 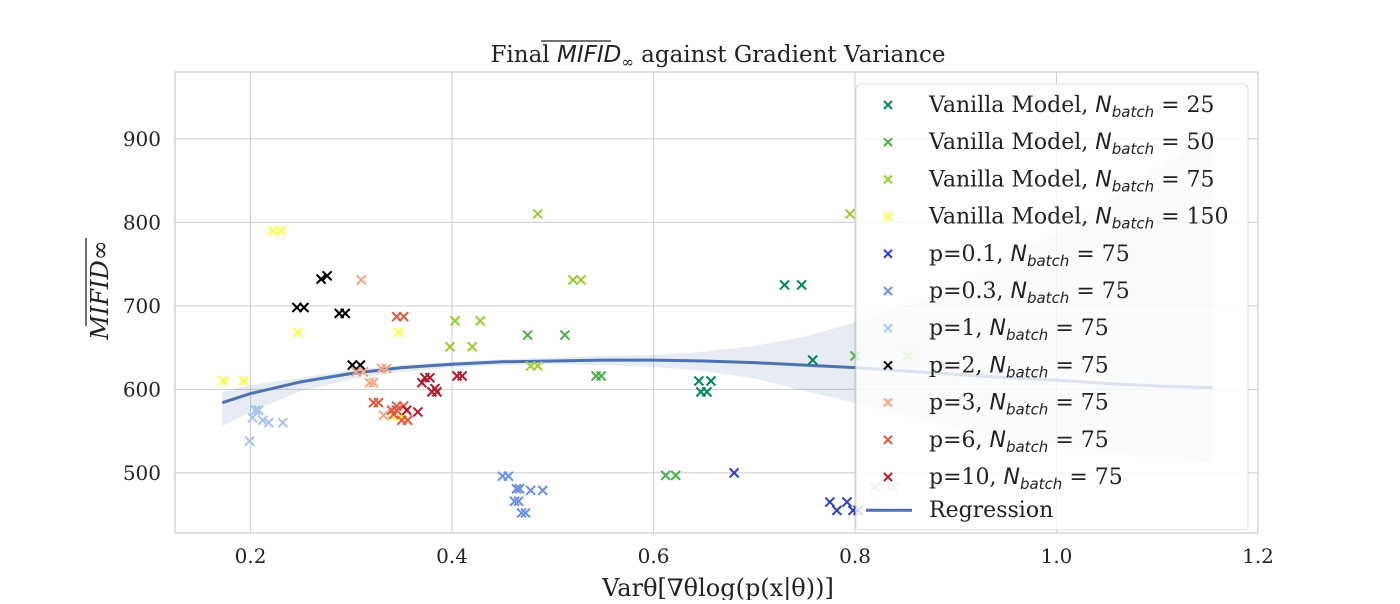 What do you see at coordinates (1019, 405) in the screenshot?
I see `legend-label: p=3, Nbatch = 75` at bounding box center [1019, 405].